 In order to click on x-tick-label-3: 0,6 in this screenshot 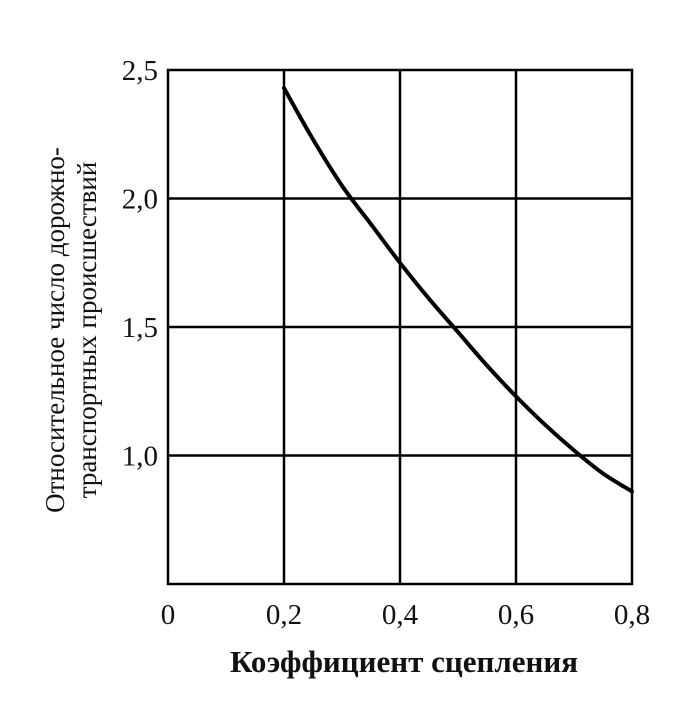, I will do `click(516, 615)`.